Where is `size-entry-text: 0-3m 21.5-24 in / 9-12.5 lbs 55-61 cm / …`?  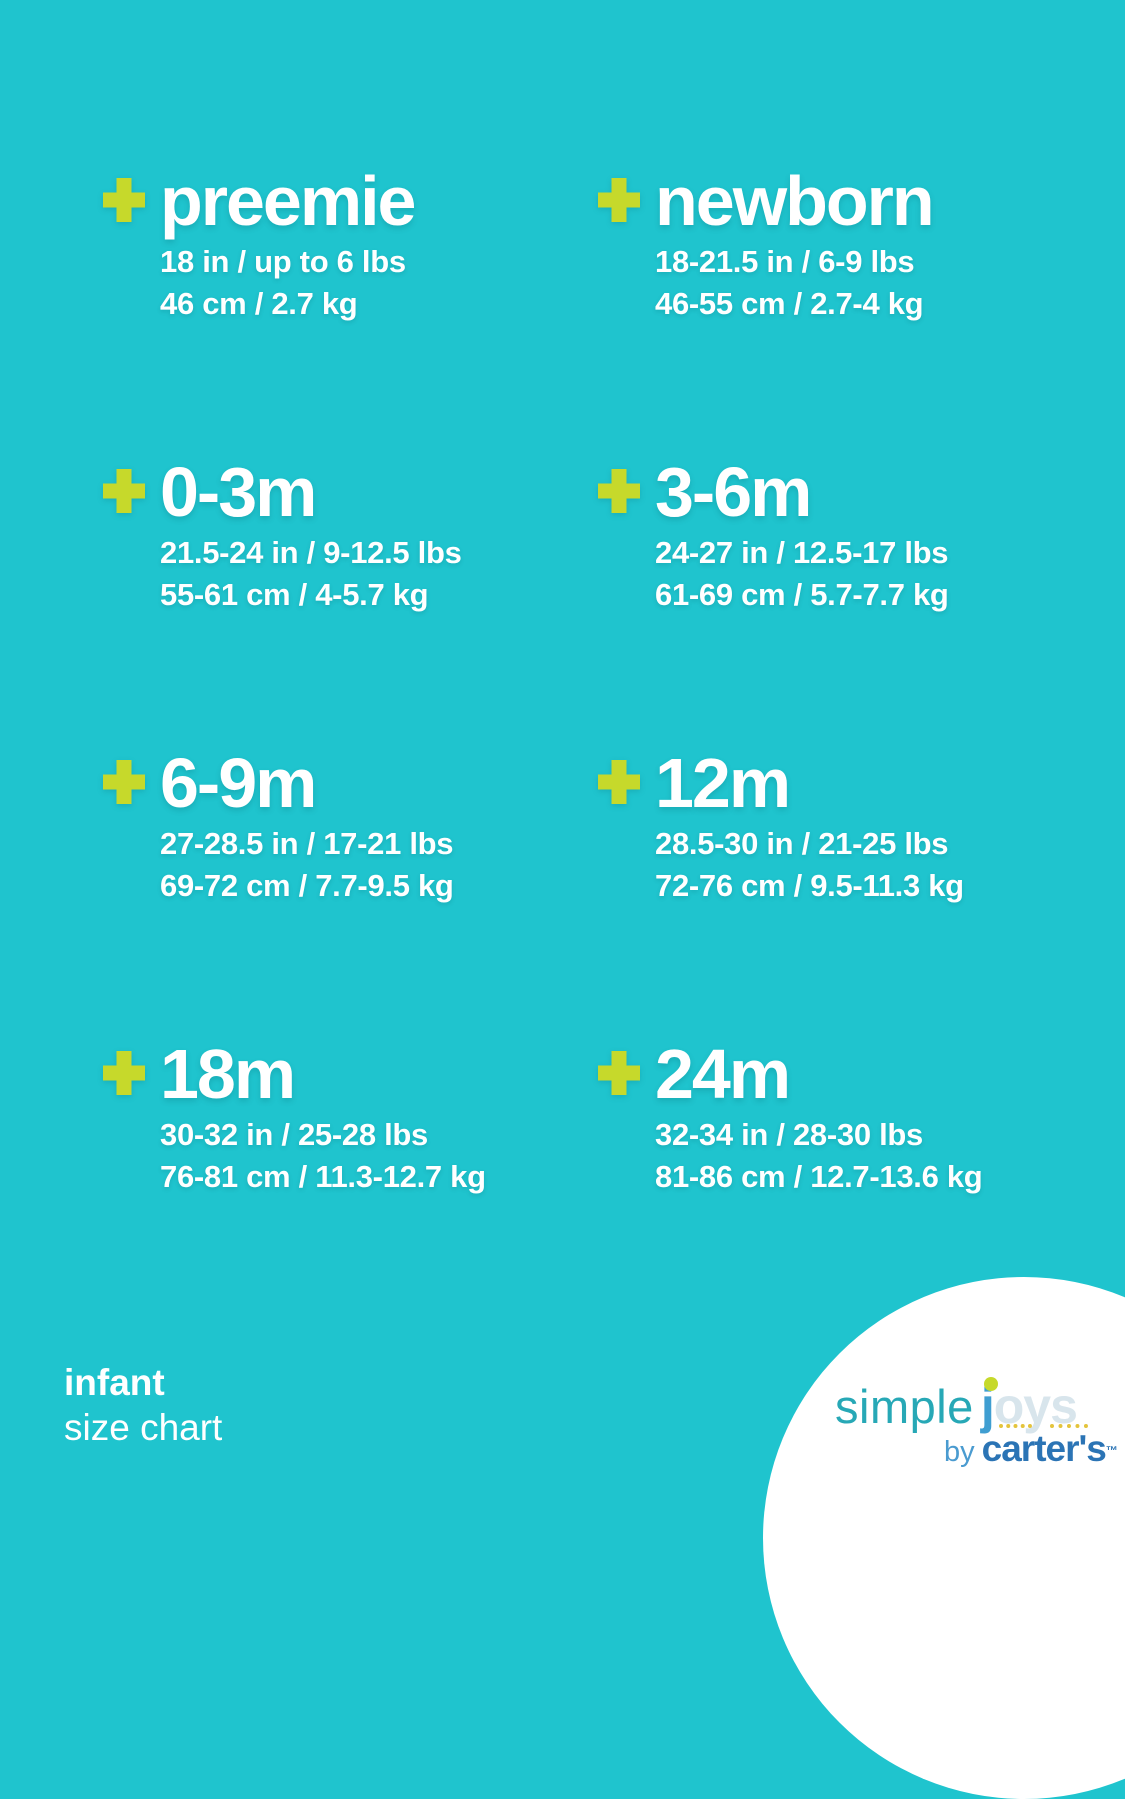
size-entry-text: 0-3m 21.5-24 in / 9-12.5 lbs 55-61 cm / … is located at coordinates (311, 534).